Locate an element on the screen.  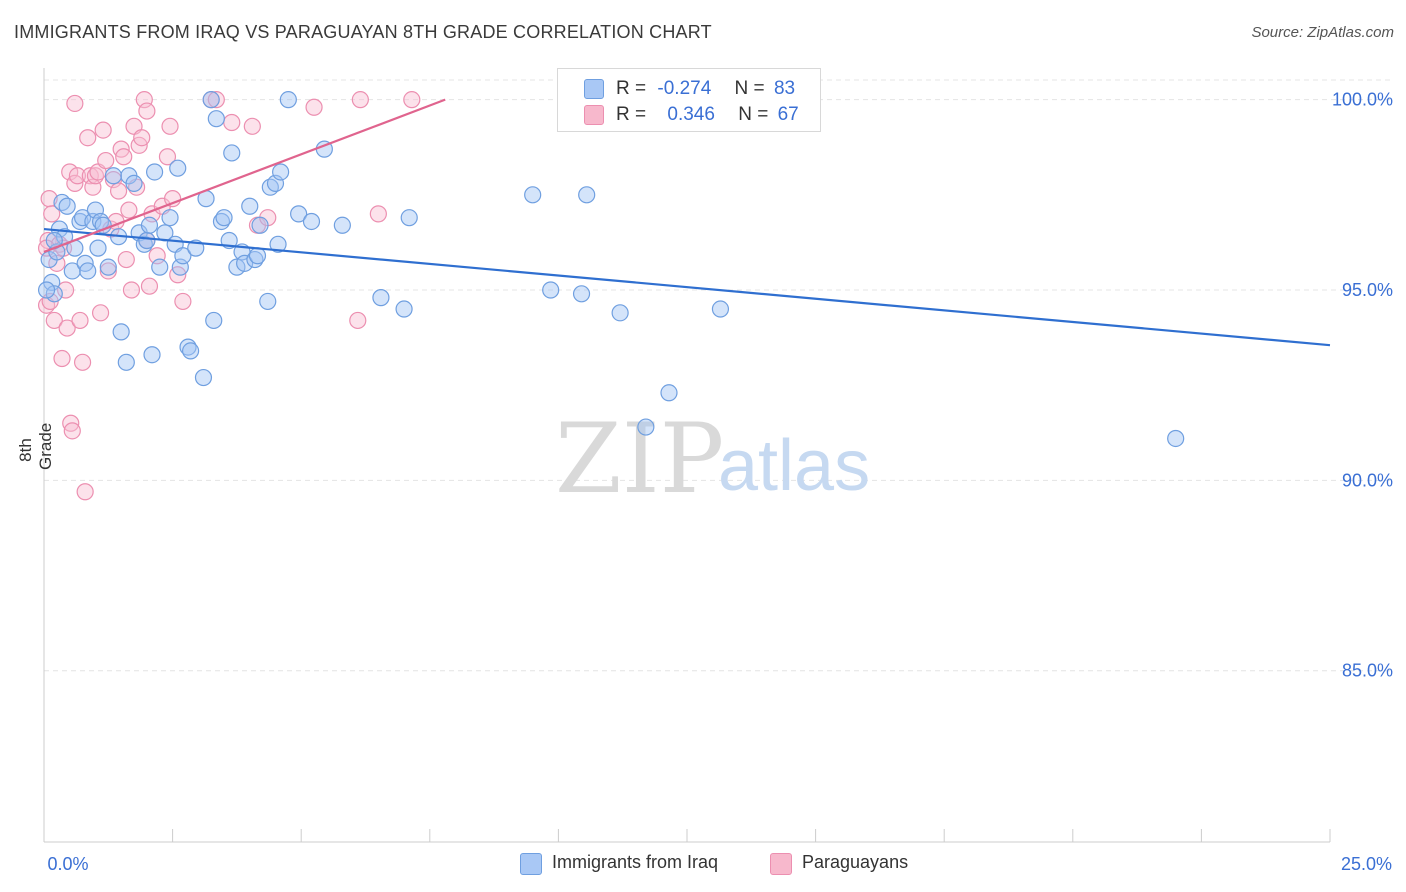
trend-line-iraq is located at coordinates (687, 287).